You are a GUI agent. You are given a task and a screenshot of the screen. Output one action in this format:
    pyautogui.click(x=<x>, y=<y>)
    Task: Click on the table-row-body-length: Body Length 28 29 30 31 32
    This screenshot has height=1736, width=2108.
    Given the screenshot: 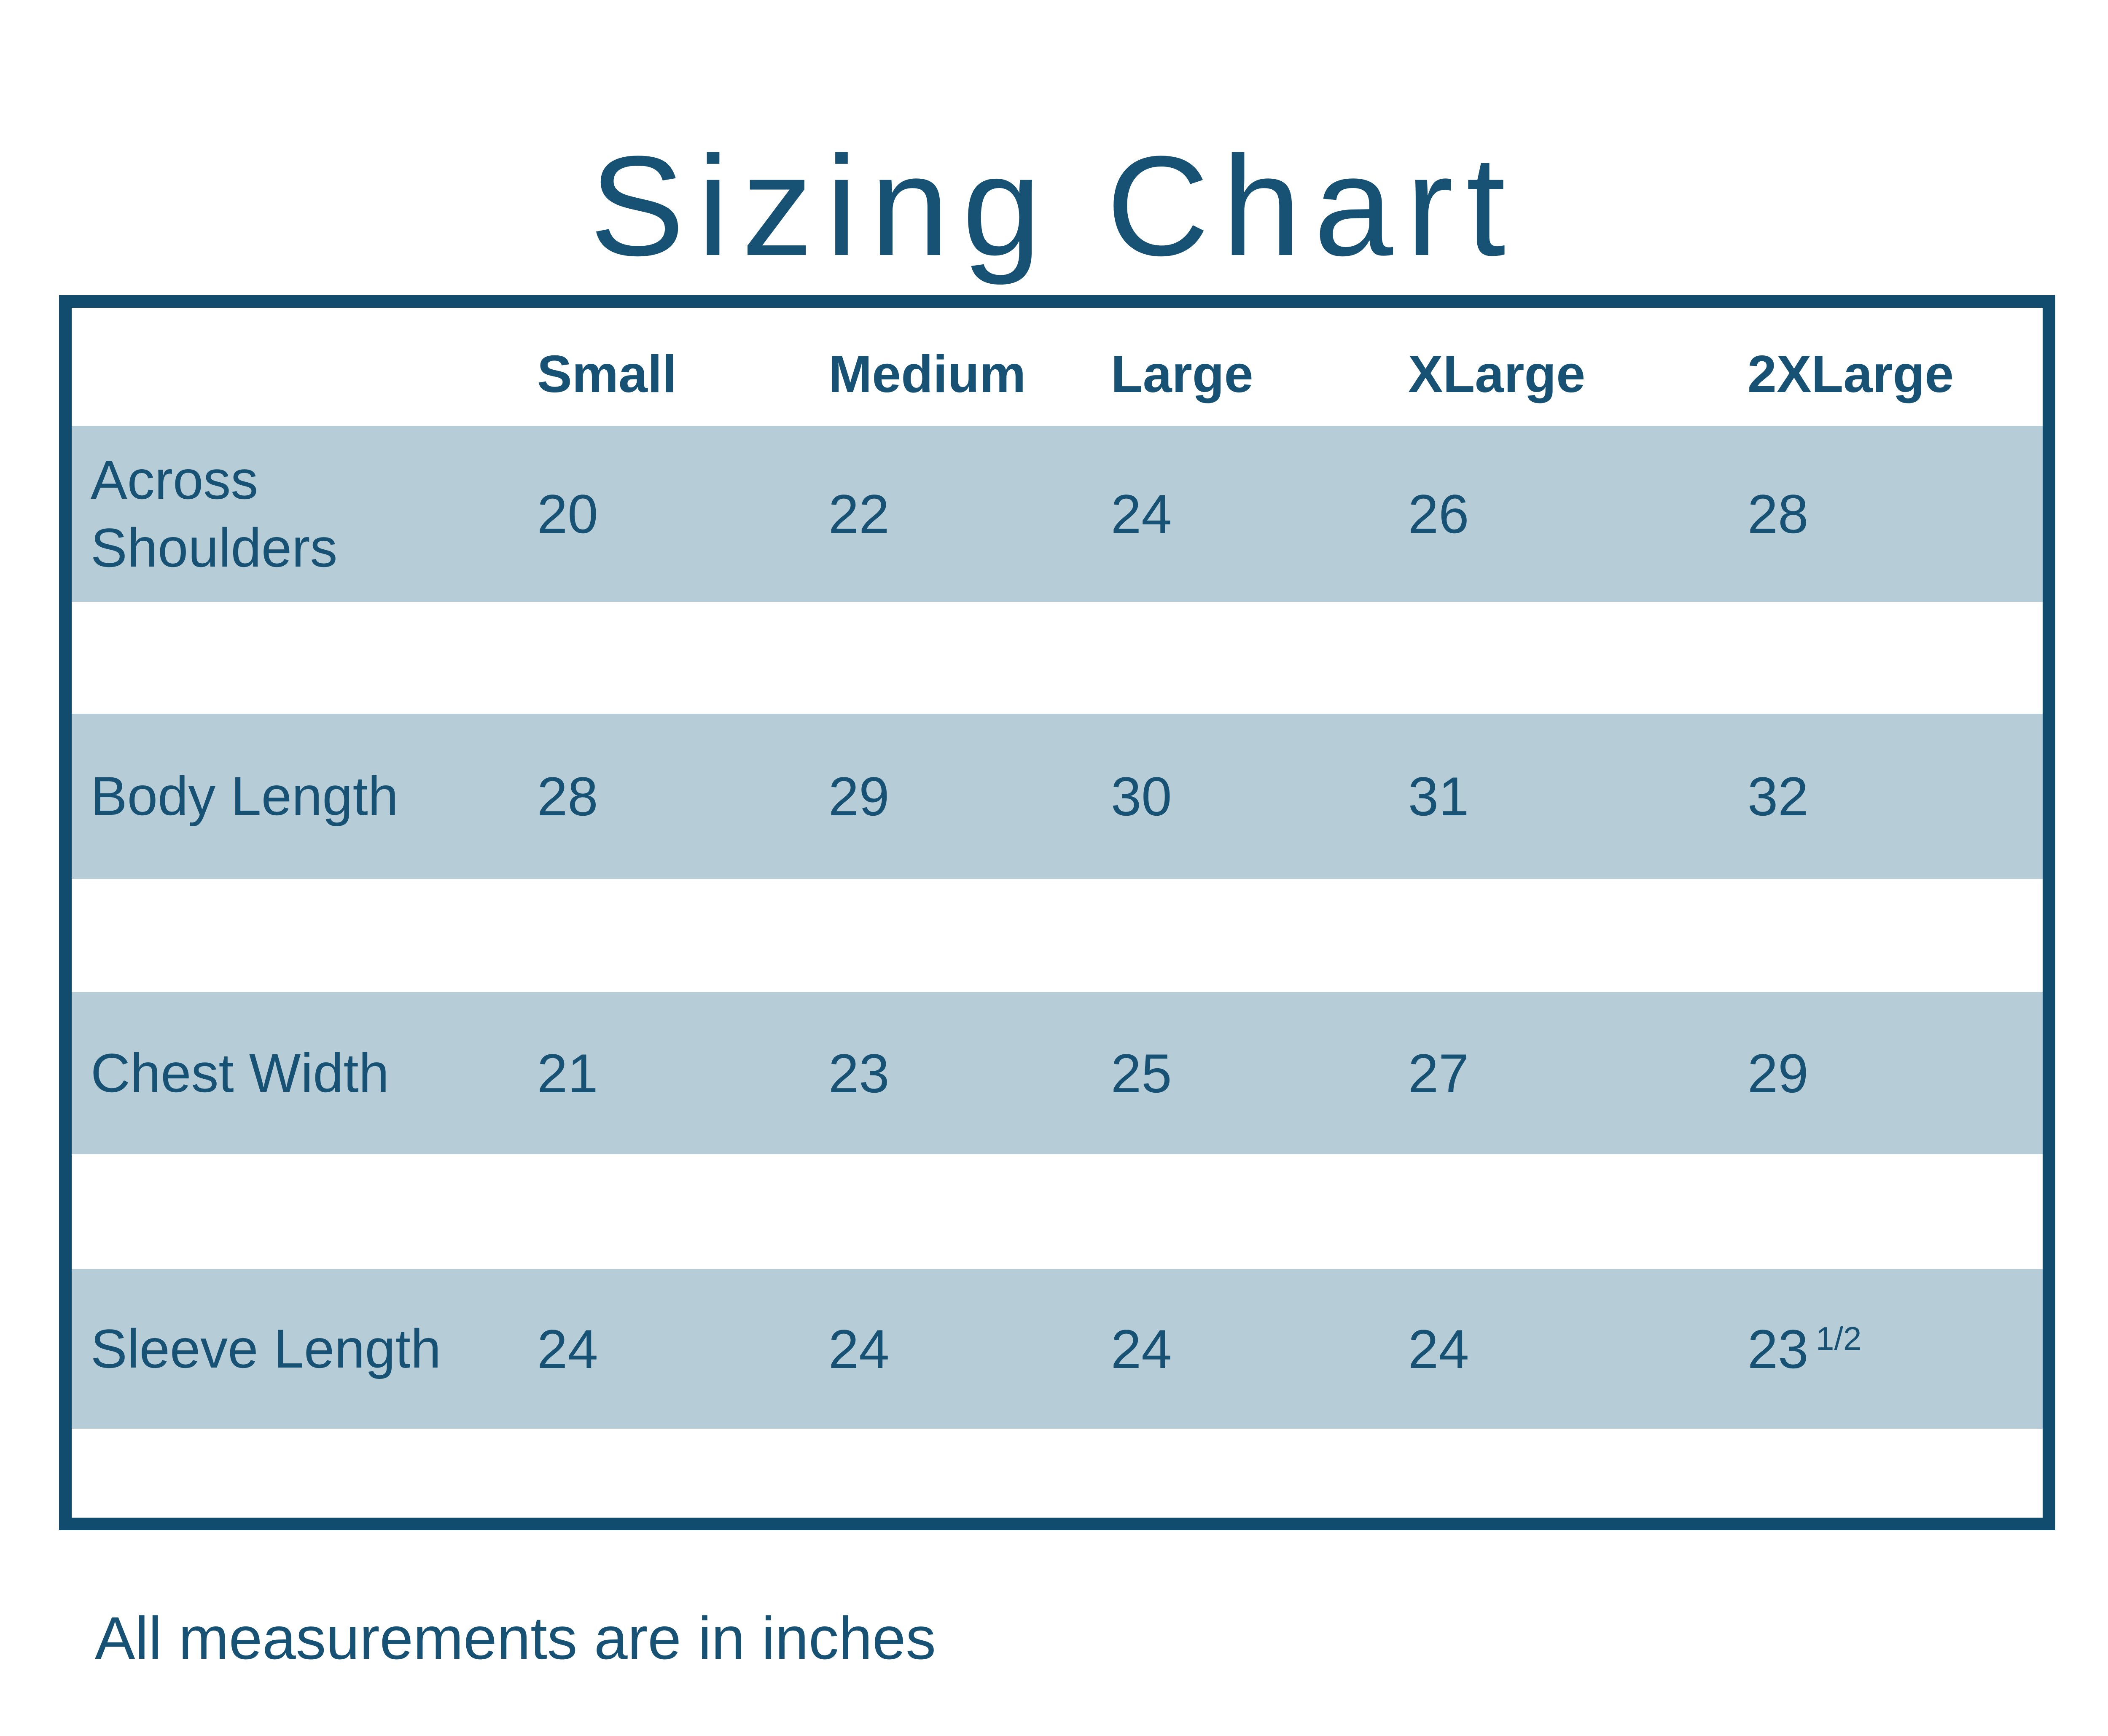 What is the action you would take?
    pyautogui.click(x=1057, y=796)
    